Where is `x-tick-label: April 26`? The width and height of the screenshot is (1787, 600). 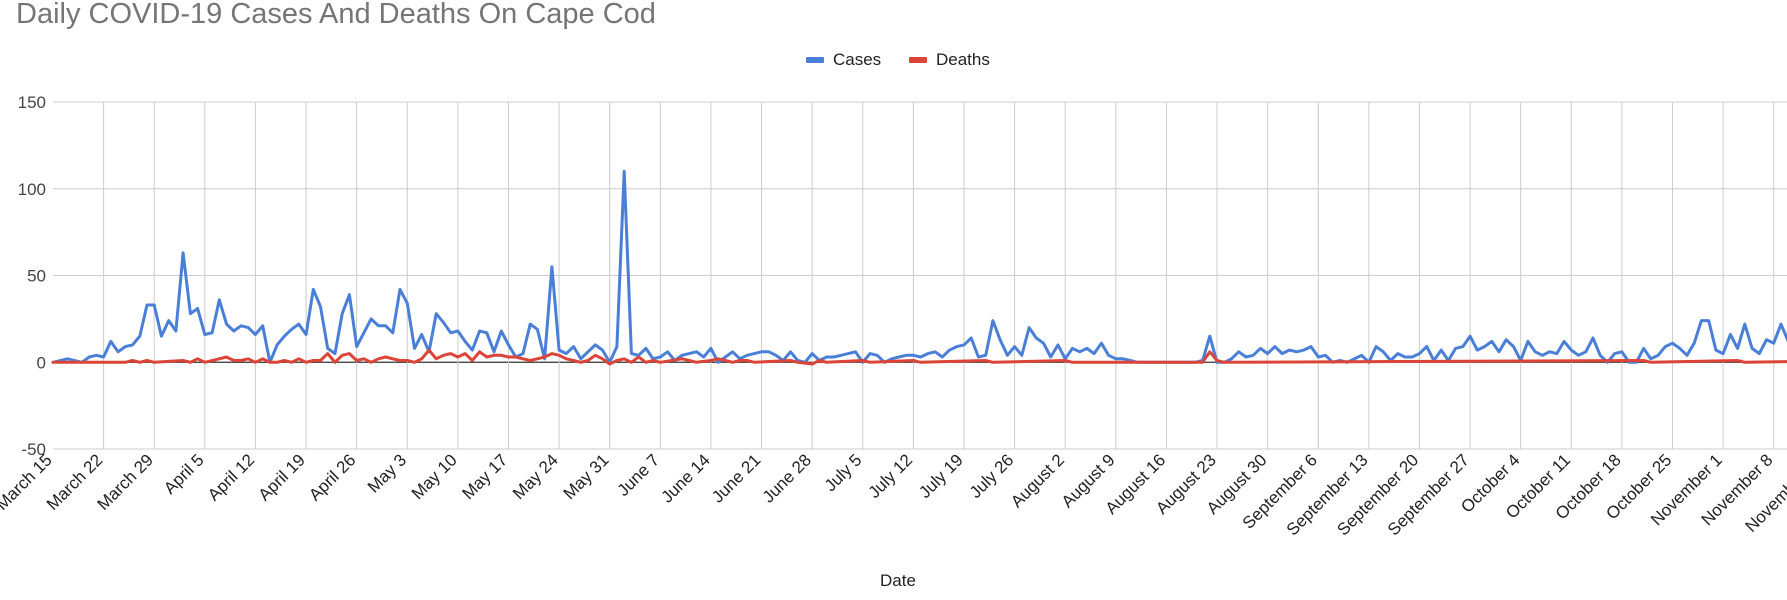 x-tick-label: April 26 is located at coordinates (332, 477).